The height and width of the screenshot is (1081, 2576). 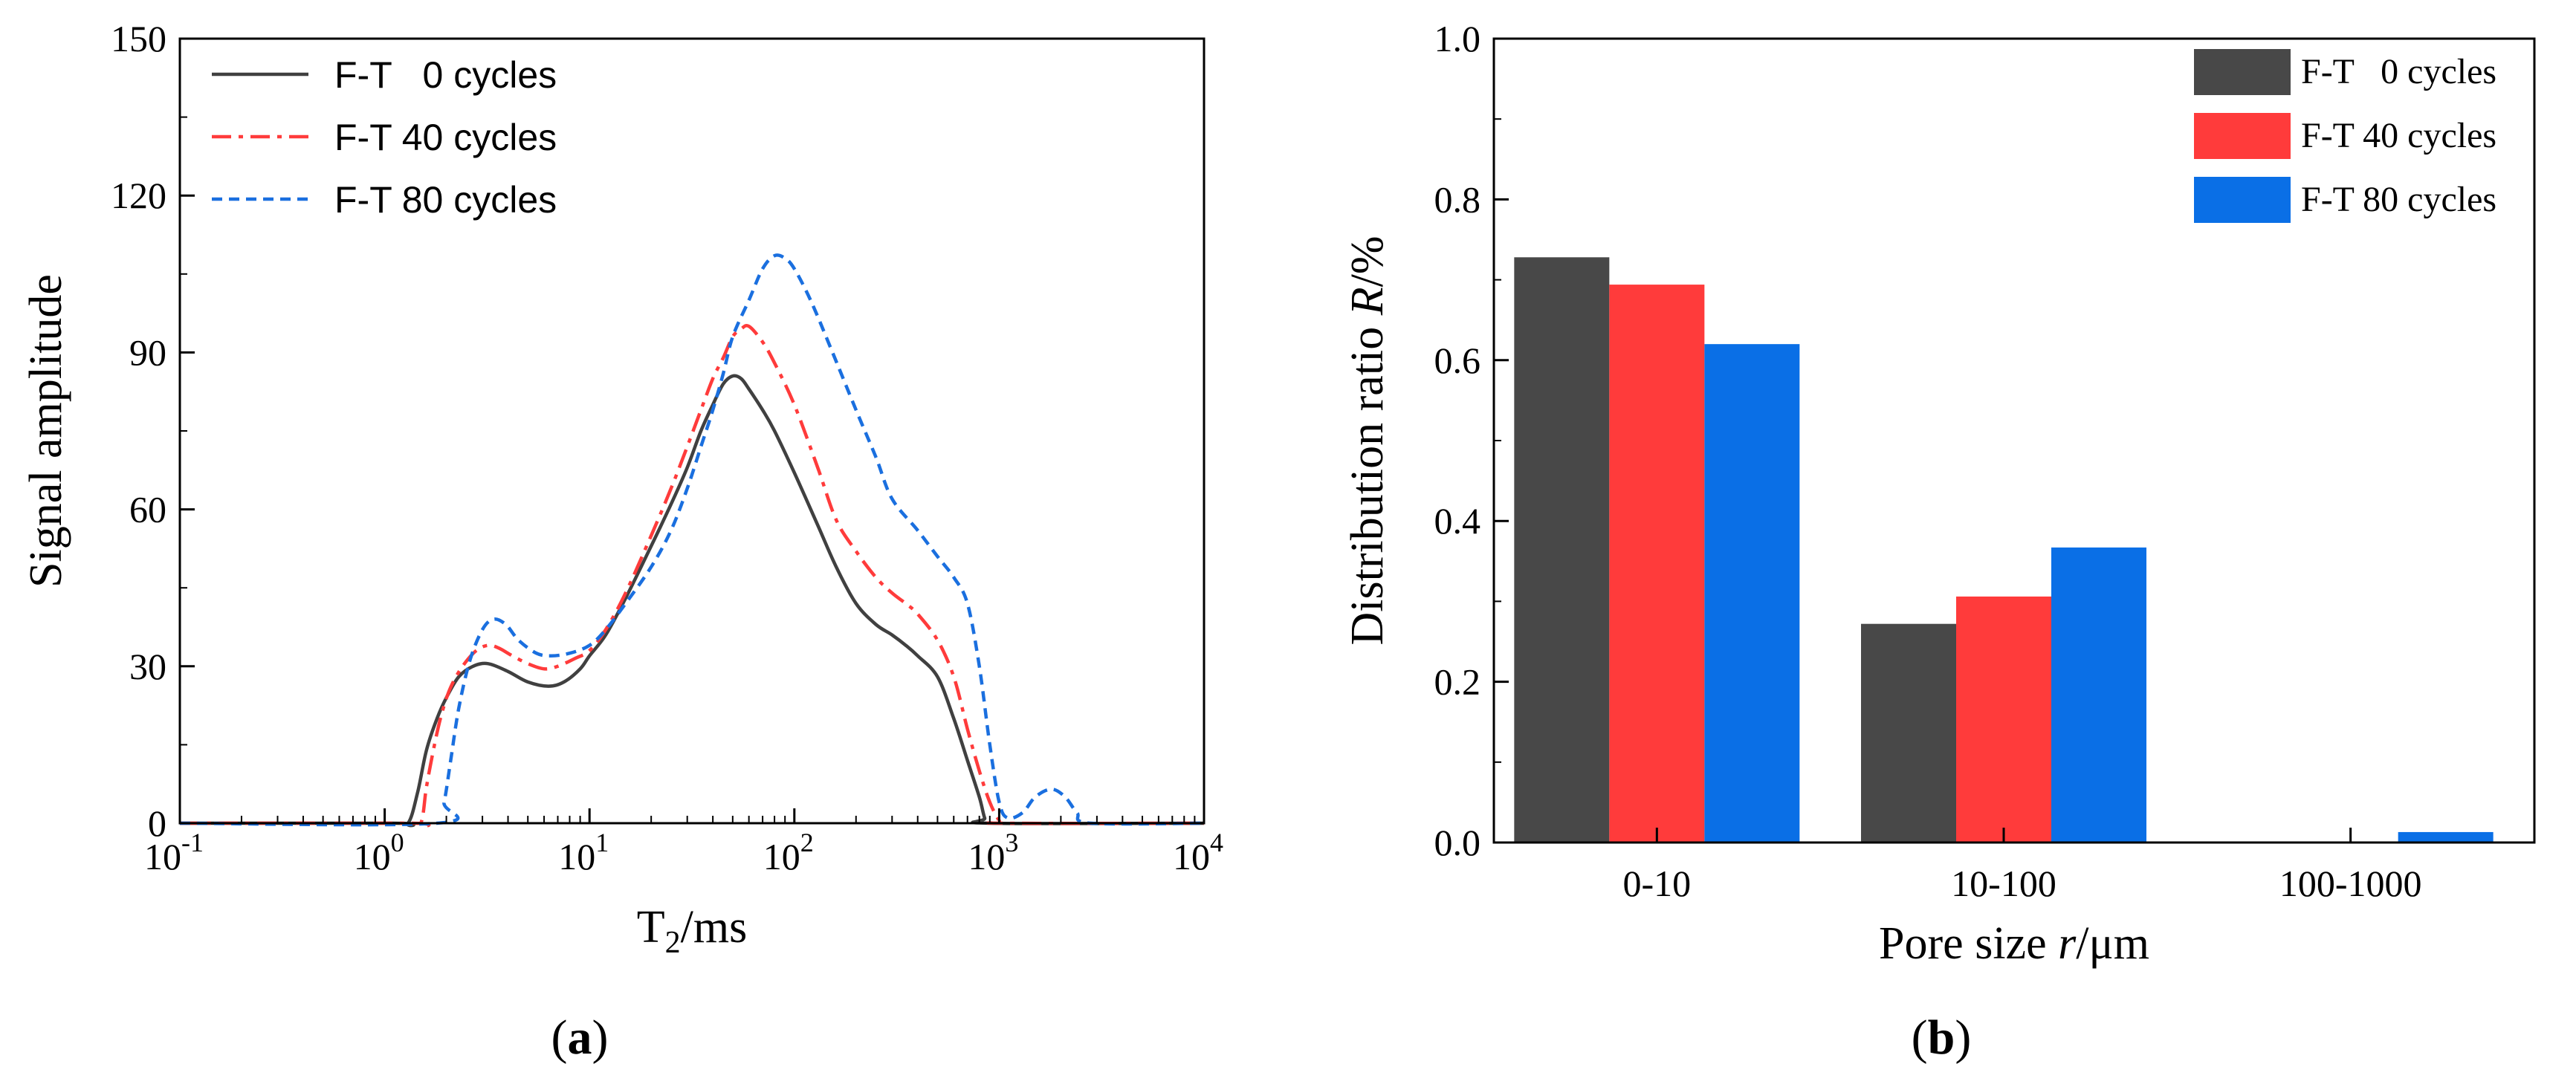 What do you see at coordinates (2398, 135) in the screenshot?
I see `panel-b-legend-label-1: F-T 40 cycles` at bounding box center [2398, 135].